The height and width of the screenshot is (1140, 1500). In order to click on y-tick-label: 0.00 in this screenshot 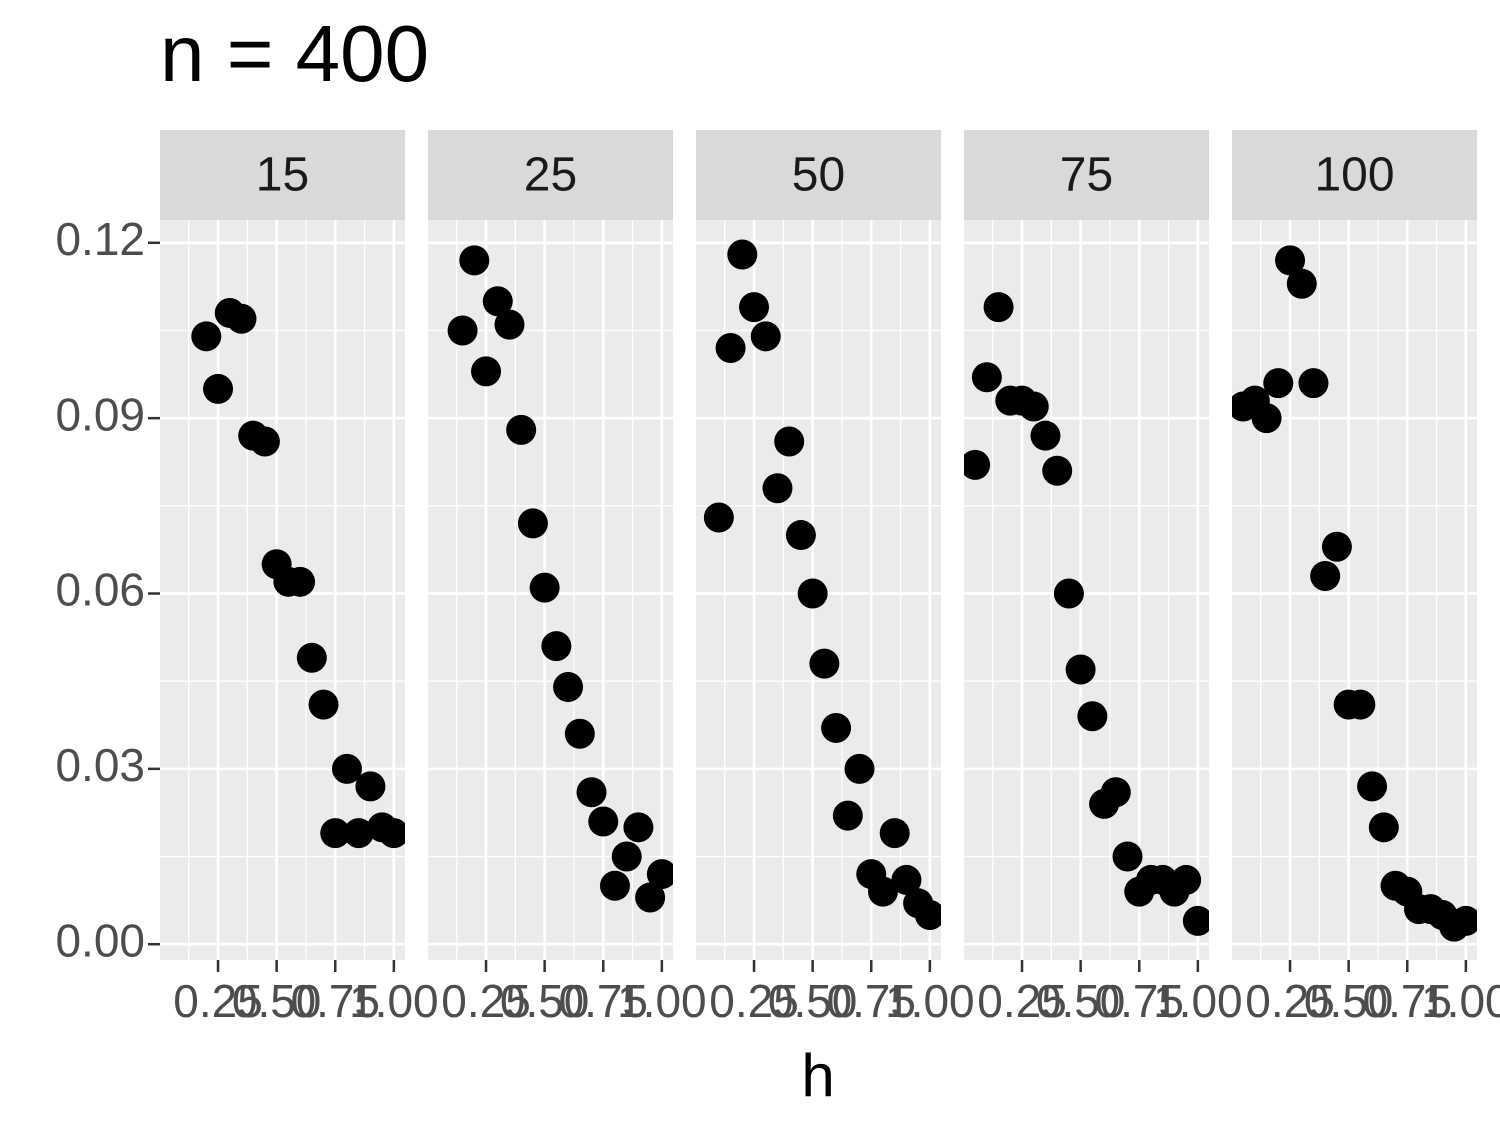, I will do `click(100, 940)`.